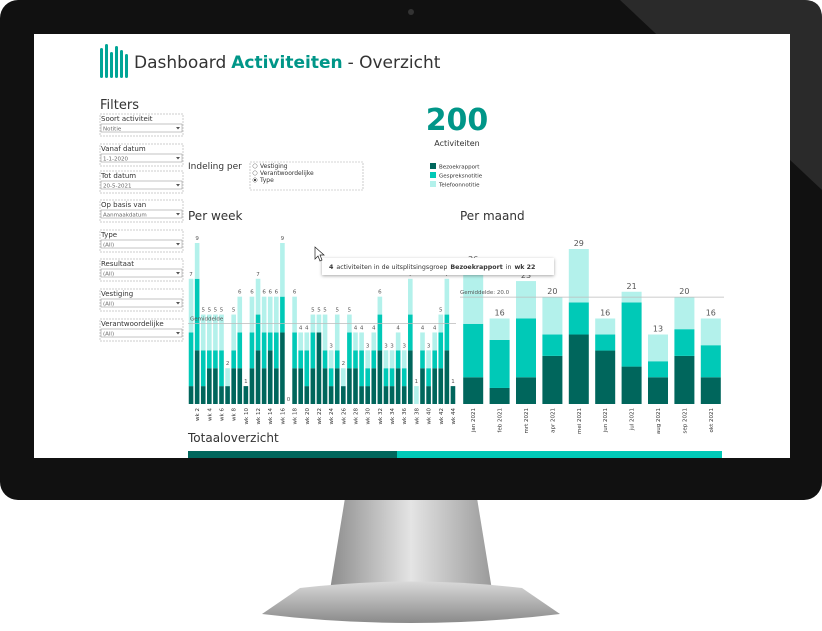 This screenshot has height=631, width=822. What do you see at coordinates (417, 416) in the screenshot?
I see `x-tick-label: wk 38` at bounding box center [417, 416].